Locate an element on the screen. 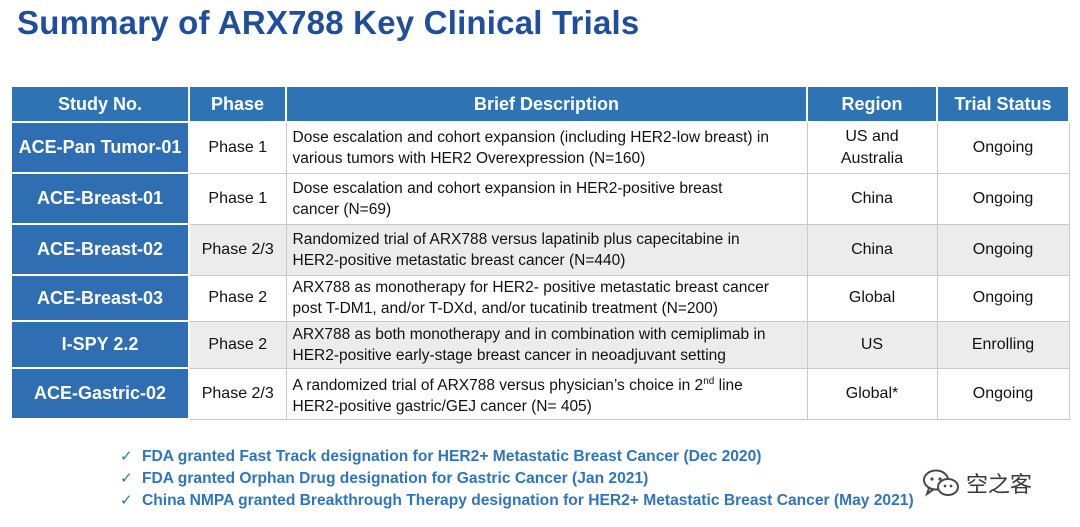 This screenshot has width=1080, height=527. watermark: 空之客 is located at coordinates (977, 483).